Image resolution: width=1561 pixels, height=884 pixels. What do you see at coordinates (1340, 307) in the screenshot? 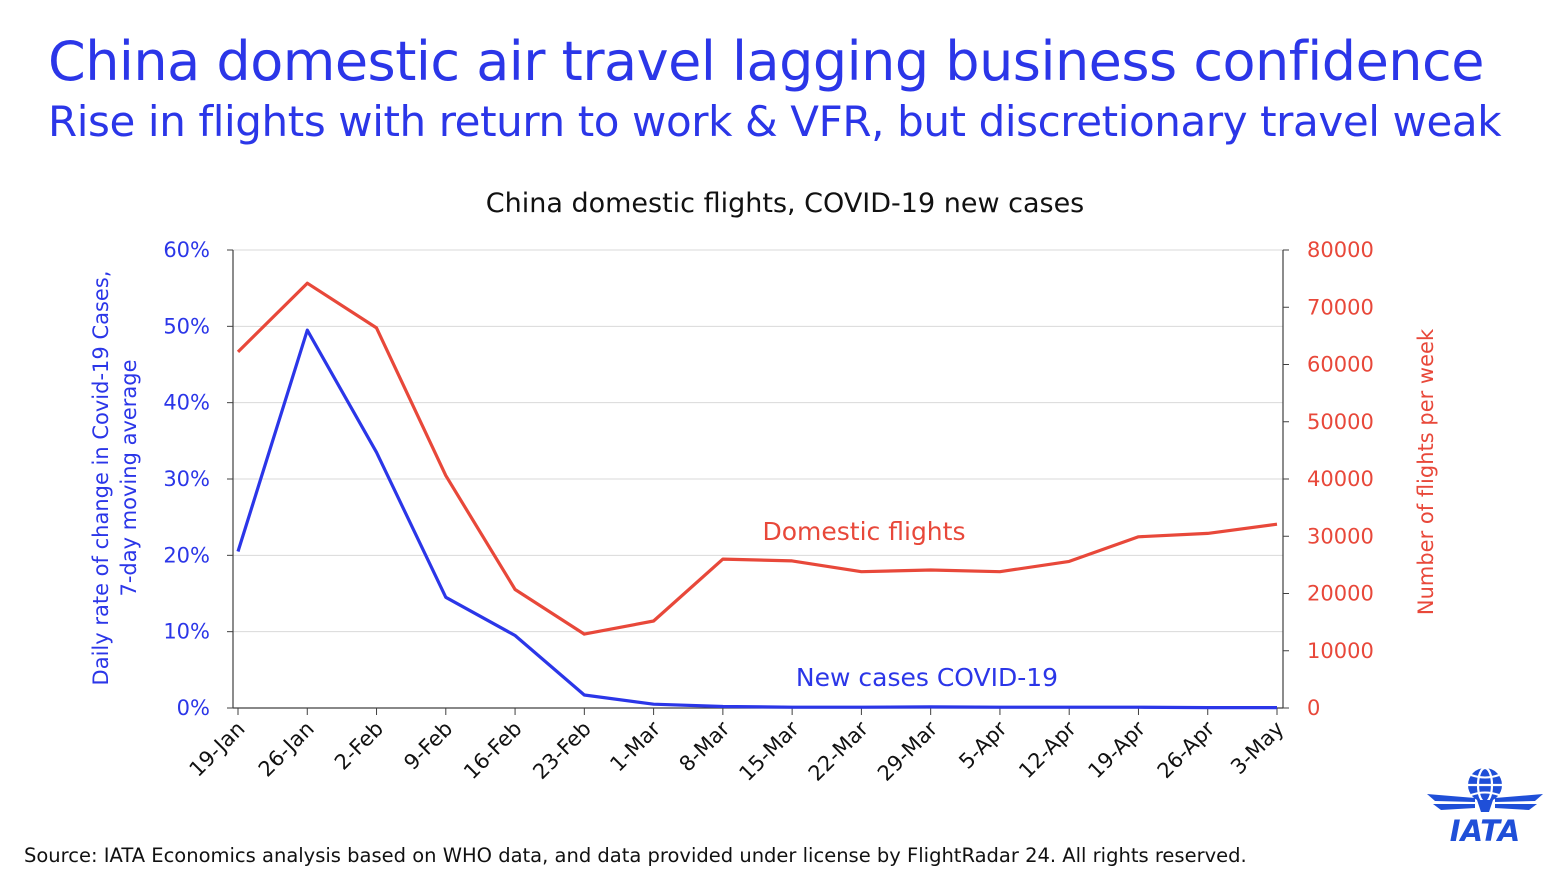
I see `right-tick-label: 70000` at bounding box center [1340, 307].